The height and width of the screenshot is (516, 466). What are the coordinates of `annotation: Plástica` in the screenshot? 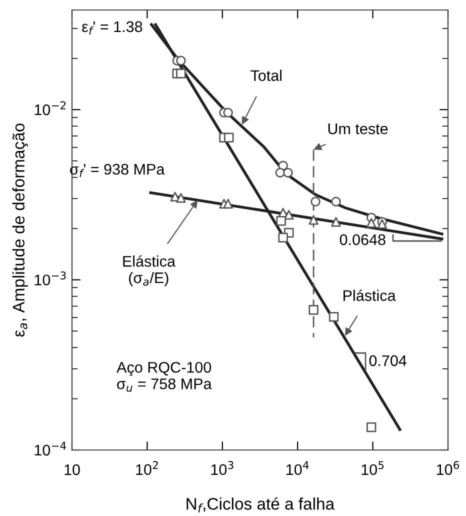 It's located at (370, 295).